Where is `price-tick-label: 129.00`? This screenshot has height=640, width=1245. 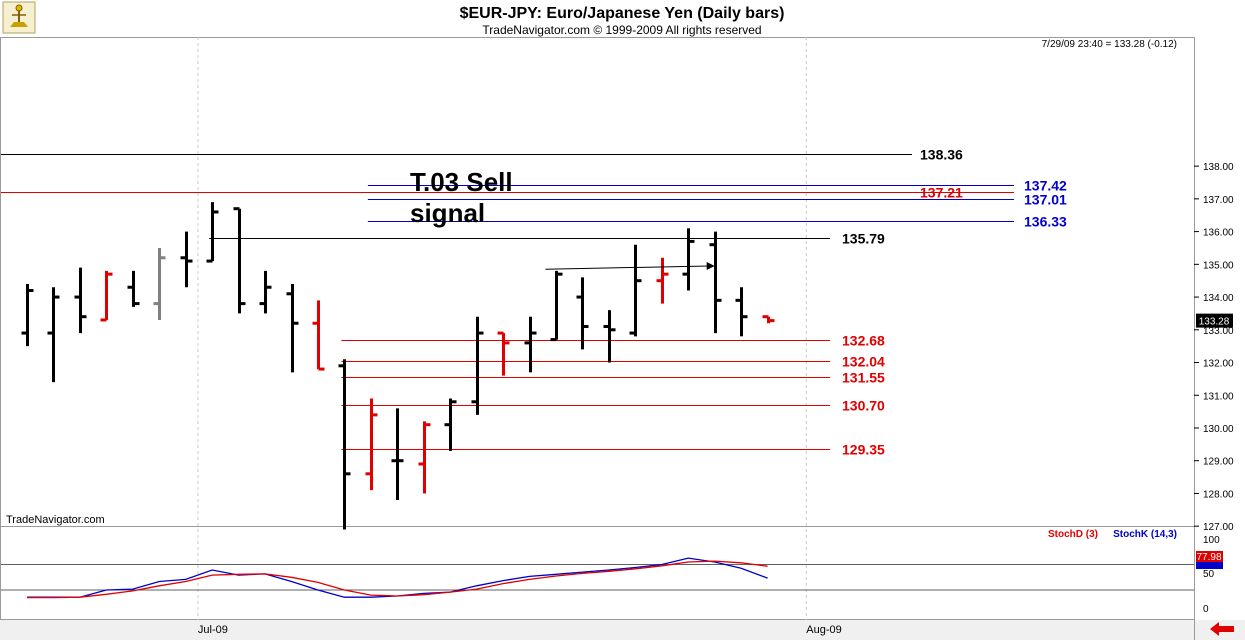
price-tick-label: 129.00 is located at coordinates (1218, 462).